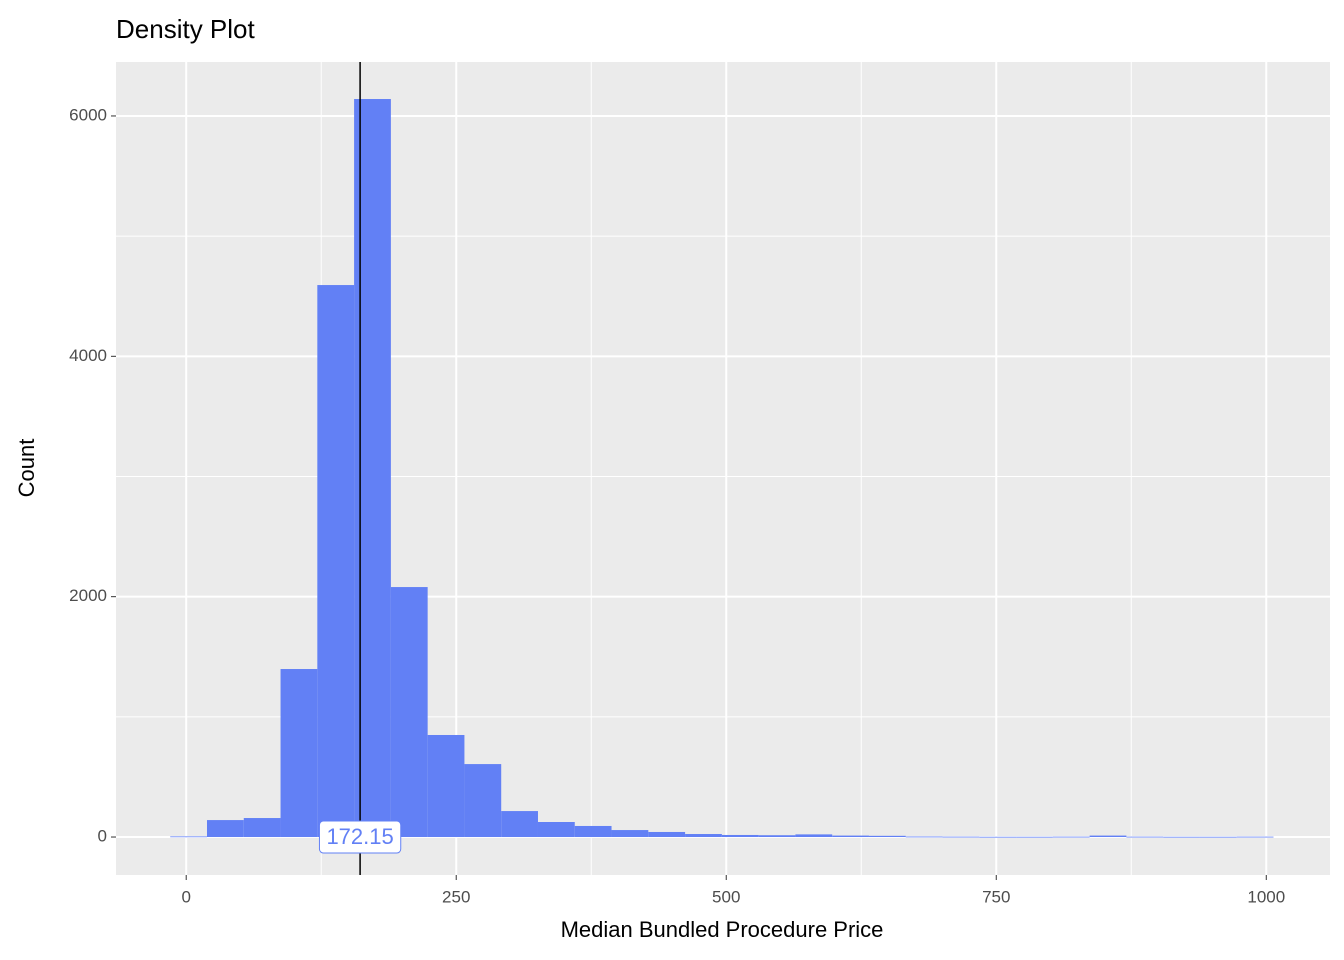  Describe the element at coordinates (726, 896) in the screenshot. I see `x-tick-label: 500` at that location.